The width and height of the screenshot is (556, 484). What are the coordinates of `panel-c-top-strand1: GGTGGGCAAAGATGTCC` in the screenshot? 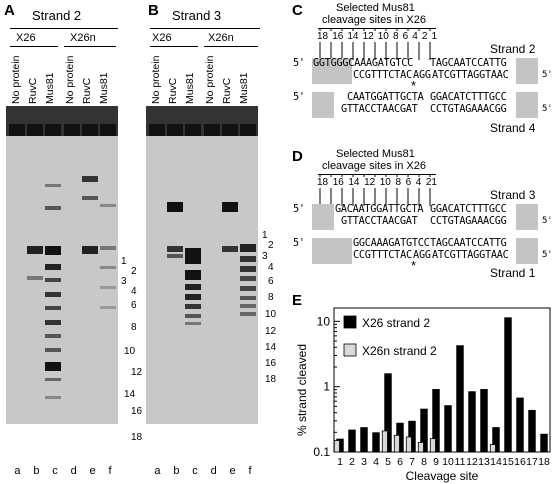 It's located at (363, 63).